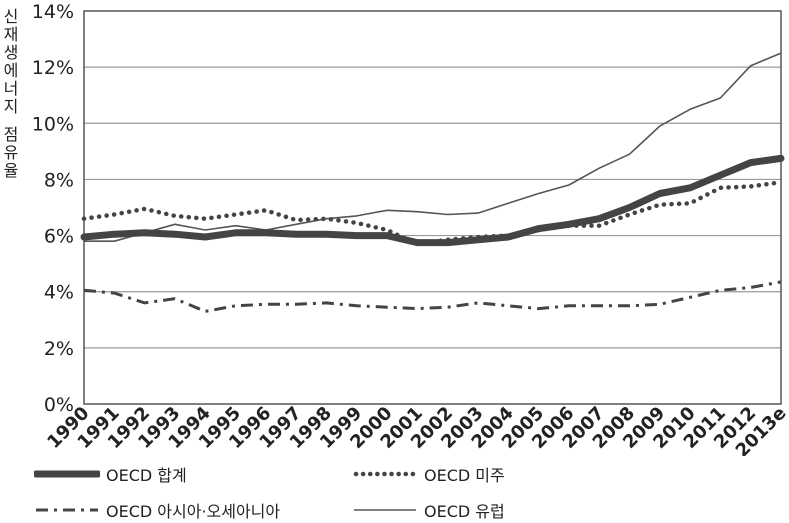 The width and height of the screenshot is (789, 523). What do you see at coordinates (53, 68) in the screenshot?
I see `y-tick-label: 12%` at bounding box center [53, 68].